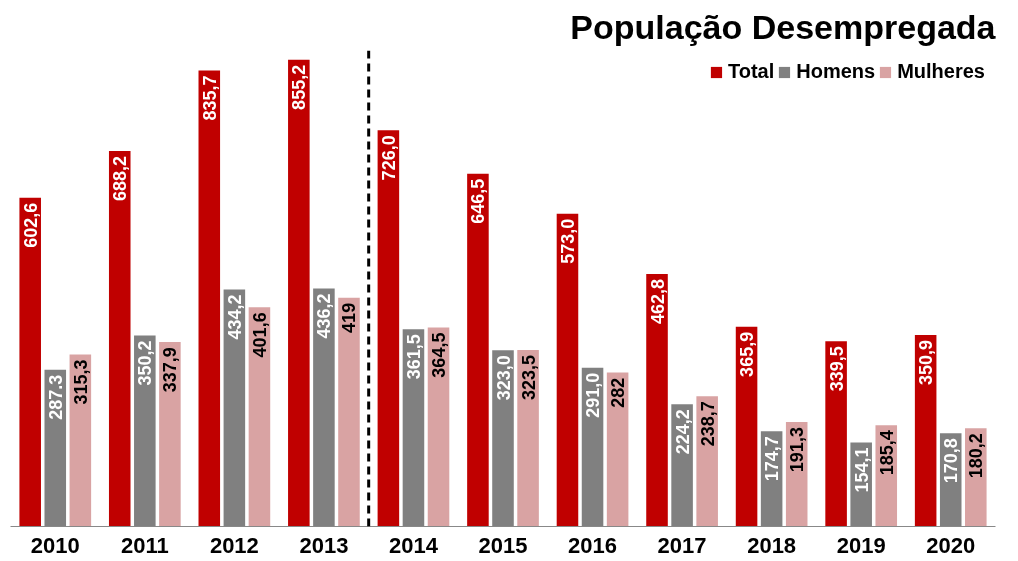  Describe the element at coordinates (234, 317) in the screenshot. I see `data-label: 434,2` at that location.